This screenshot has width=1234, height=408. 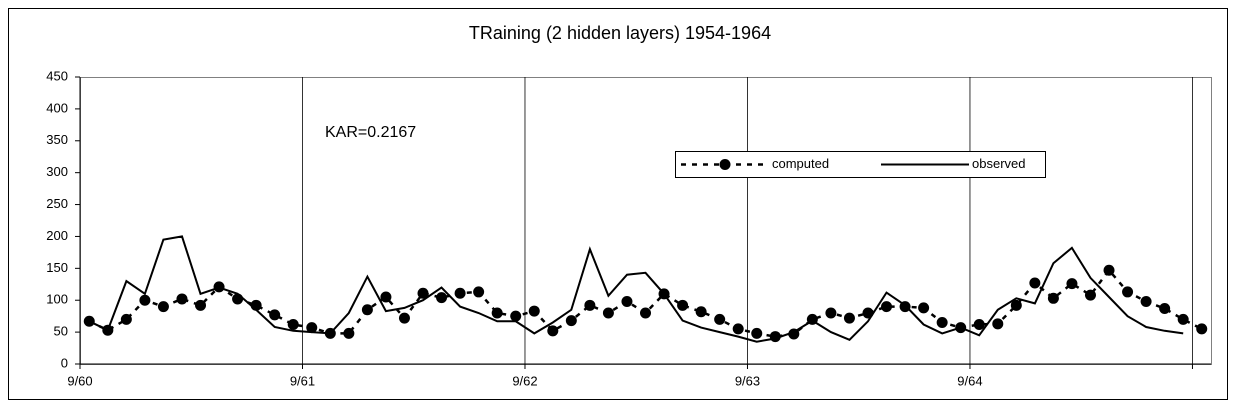 I want to click on y-tick-label: 250, so click(x=57, y=203).